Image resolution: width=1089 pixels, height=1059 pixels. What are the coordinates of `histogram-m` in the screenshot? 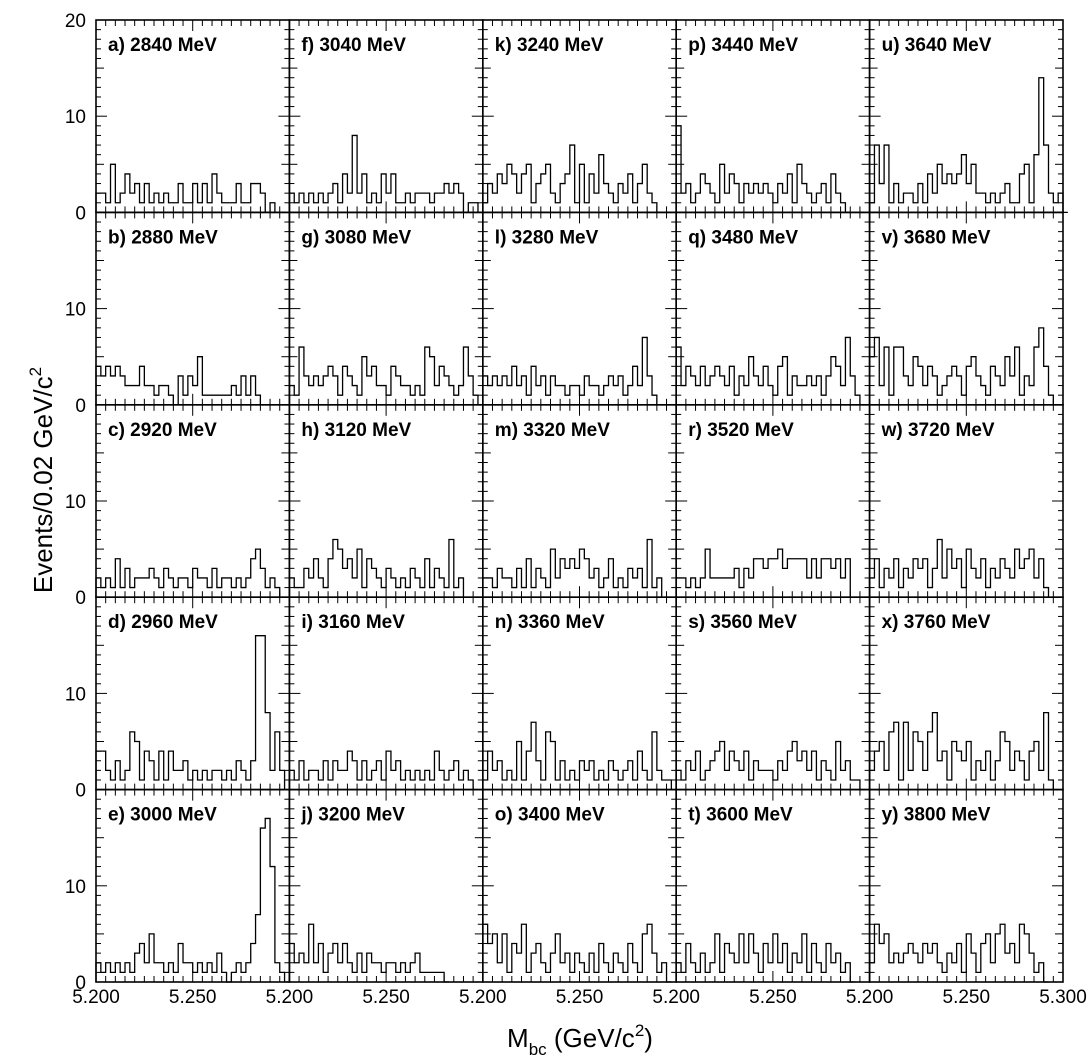 It's located at (574, 568).